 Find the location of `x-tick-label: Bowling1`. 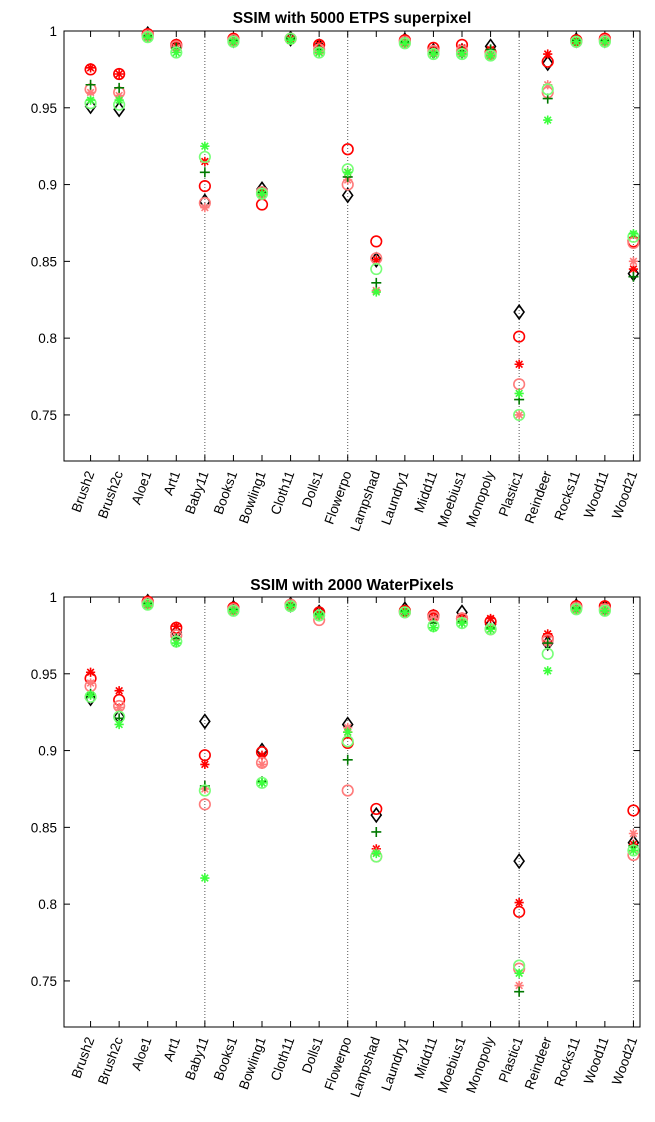

x-tick-label: Bowling1 is located at coordinates (252, 497).